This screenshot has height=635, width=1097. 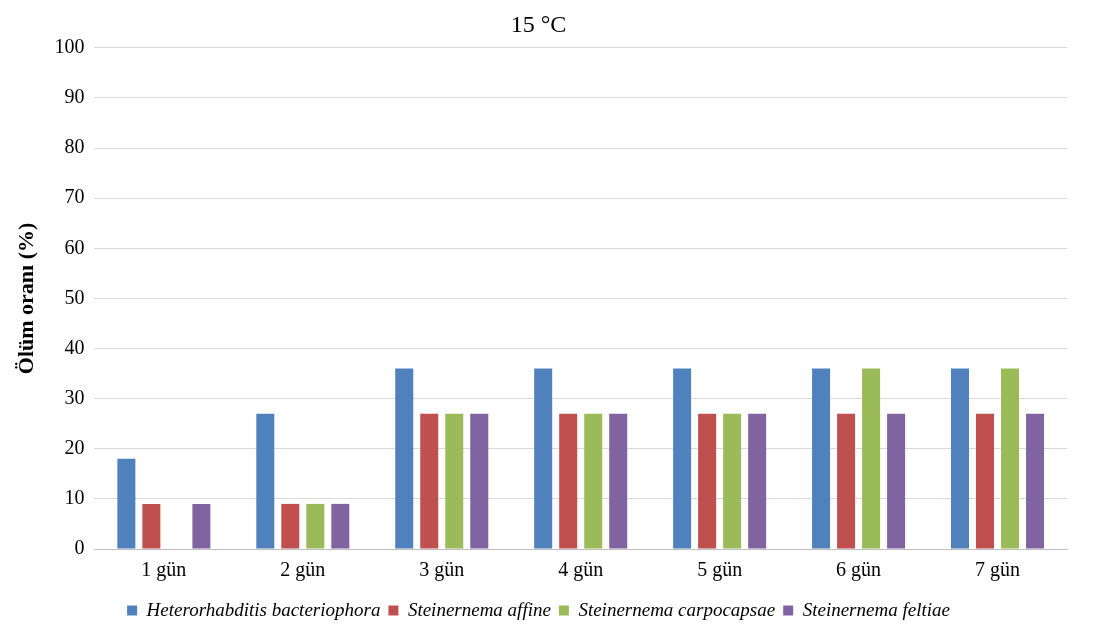 I want to click on x-tick-label: 4 gün, so click(x=581, y=570).